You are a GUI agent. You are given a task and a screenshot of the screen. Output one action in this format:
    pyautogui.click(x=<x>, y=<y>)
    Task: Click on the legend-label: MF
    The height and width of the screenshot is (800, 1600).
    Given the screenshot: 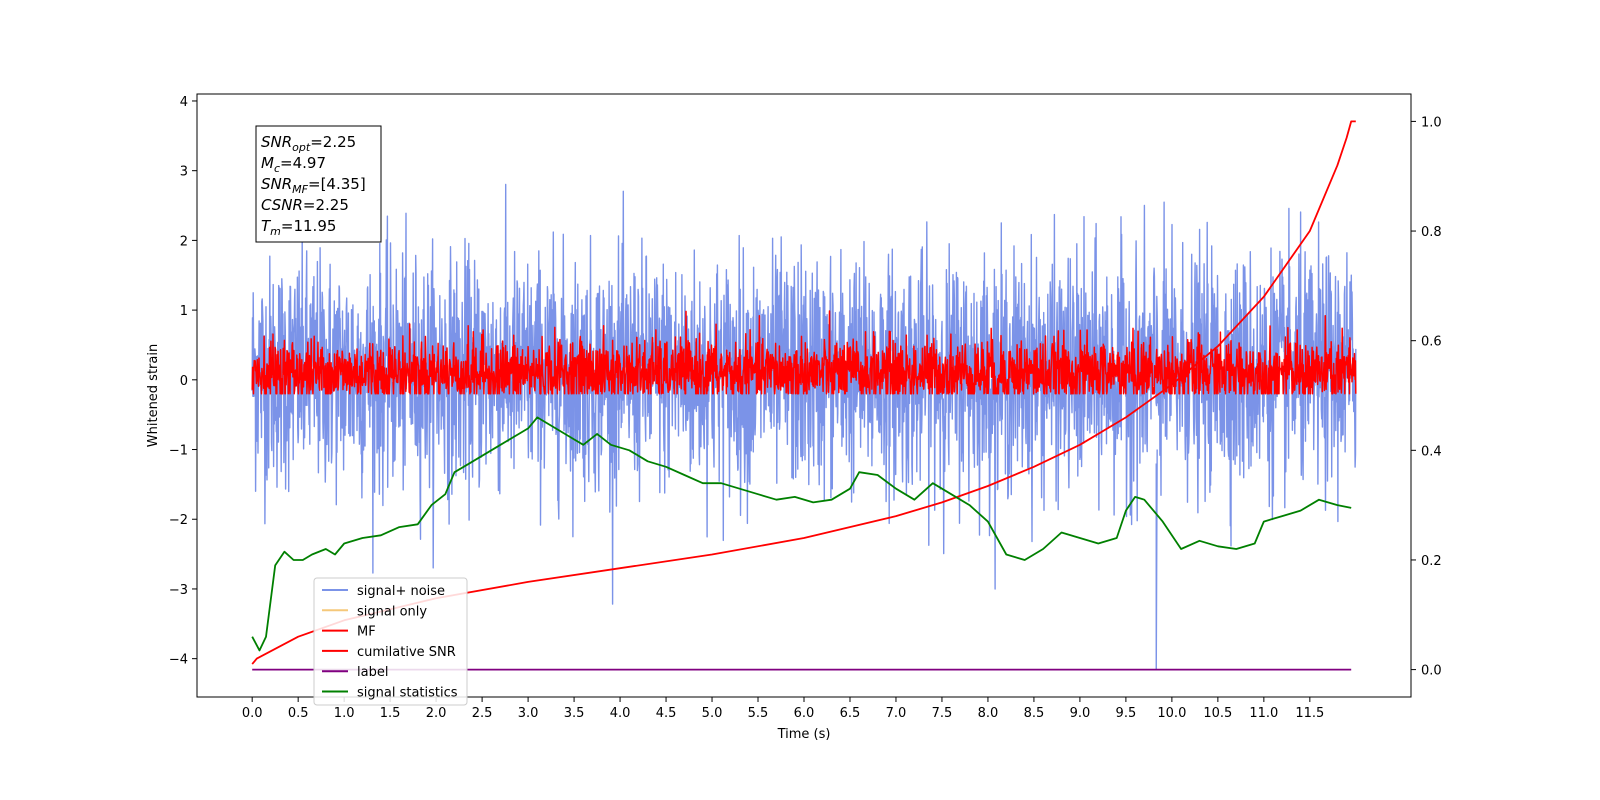 What is the action you would take?
    pyautogui.click(x=366, y=632)
    